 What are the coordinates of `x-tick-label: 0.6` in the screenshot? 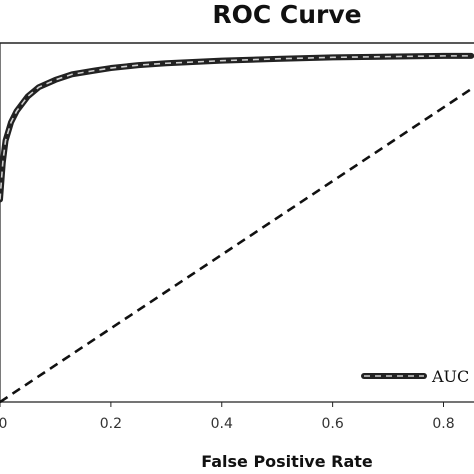 It's located at (332, 424).